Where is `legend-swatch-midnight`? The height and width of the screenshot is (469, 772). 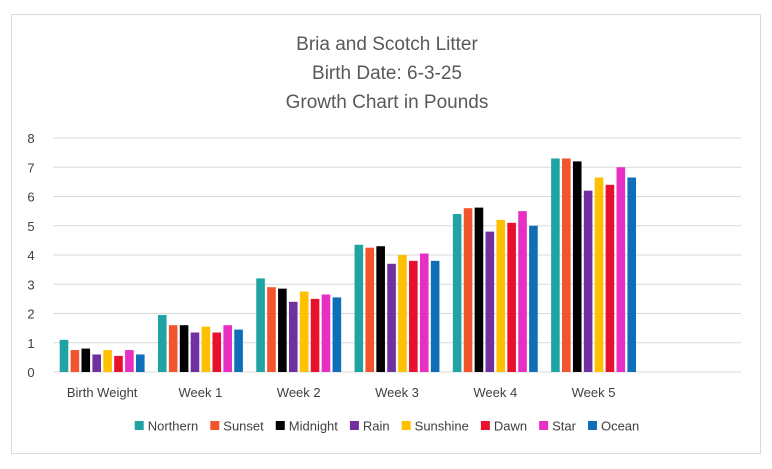
legend-swatch-midnight is located at coordinates (280, 425).